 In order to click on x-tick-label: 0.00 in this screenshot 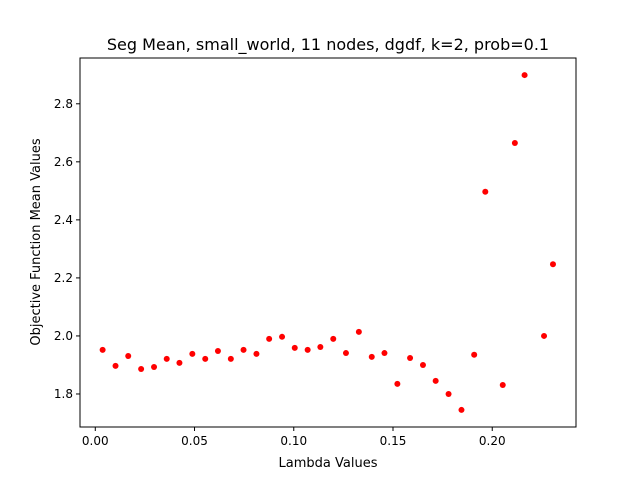, I will do `click(95, 441)`.